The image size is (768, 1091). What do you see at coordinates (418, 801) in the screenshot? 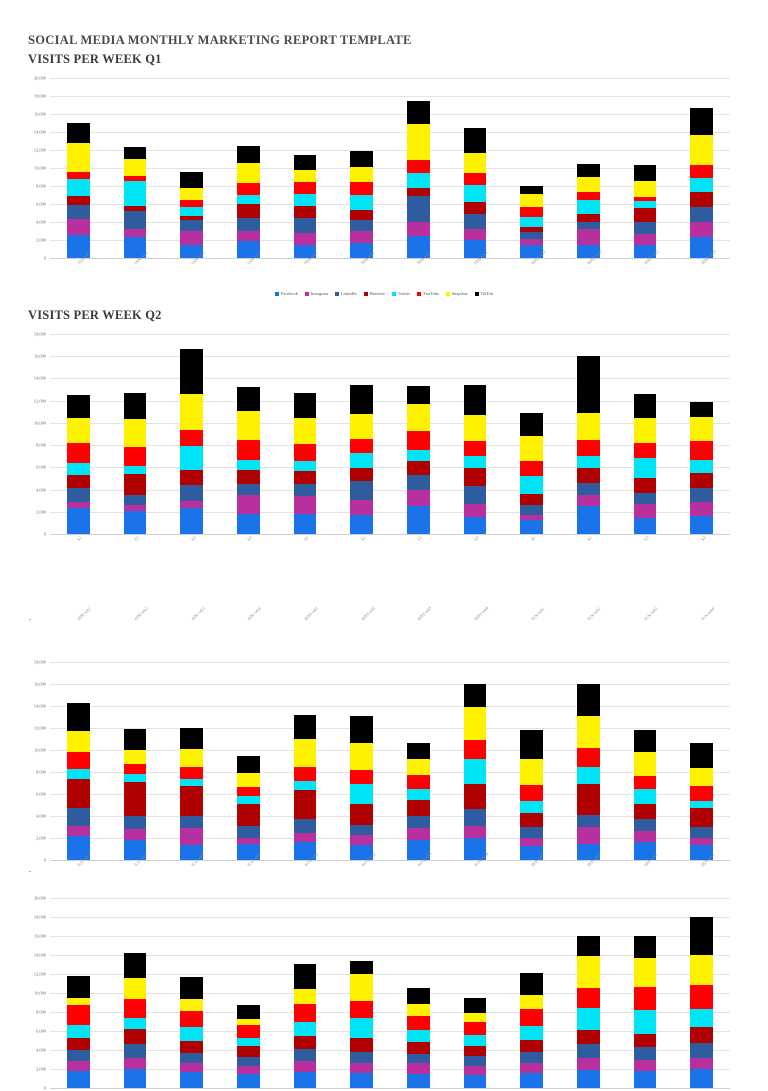
I see `bar-aug-wk3` at bounding box center [418, 801].